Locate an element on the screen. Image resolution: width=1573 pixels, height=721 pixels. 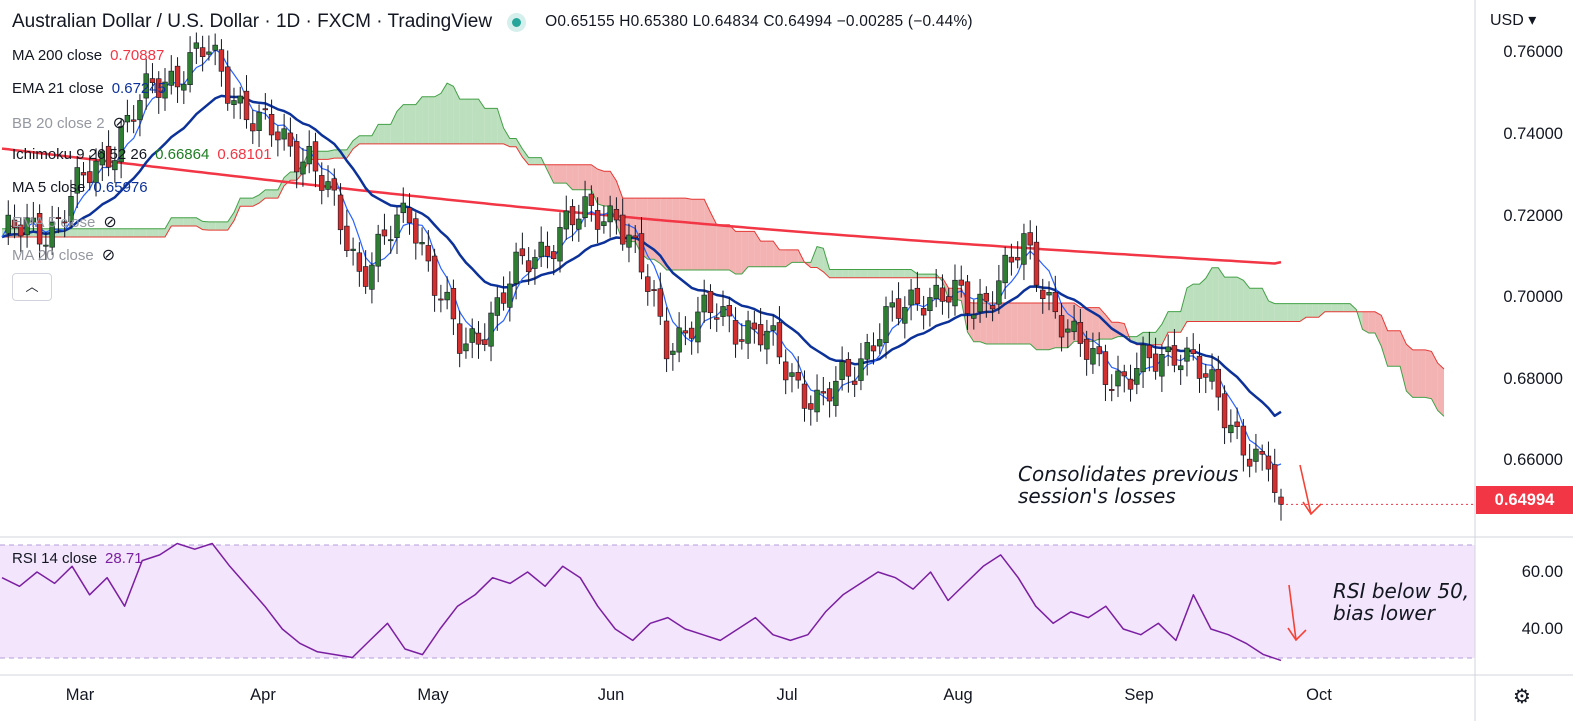
rsi-down-arrow is located at coordinates (1292, 612).